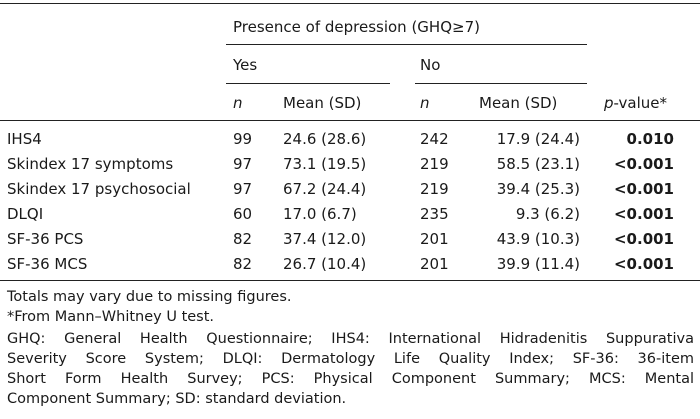 The height and width of the screenshot is (419, 700). I want to click on no-mean-cell: 43.9 (10.3), so click(538, 239).